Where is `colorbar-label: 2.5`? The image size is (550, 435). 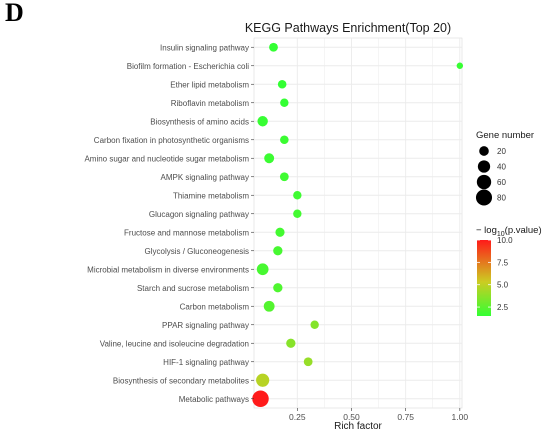 colorbar-label: 2.5 is located at coordinates (503, 307).